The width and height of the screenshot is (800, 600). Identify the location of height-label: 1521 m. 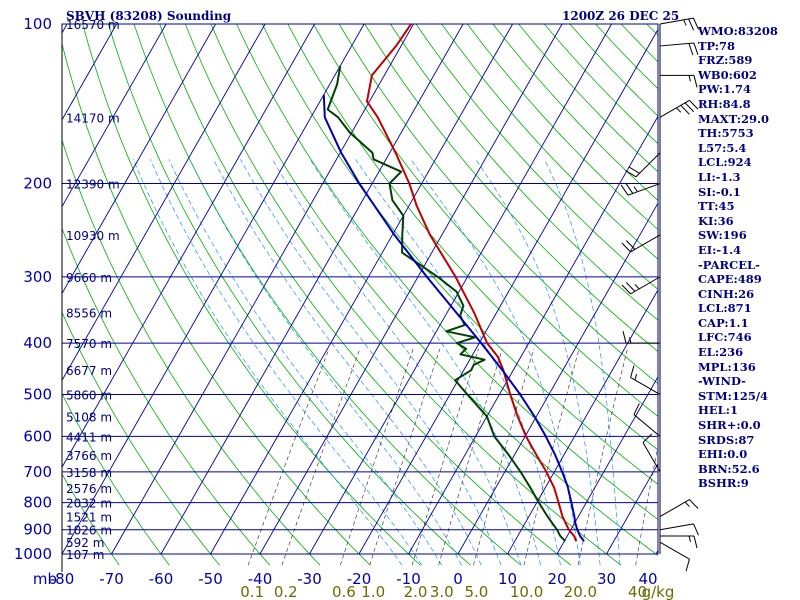
(89, 518).